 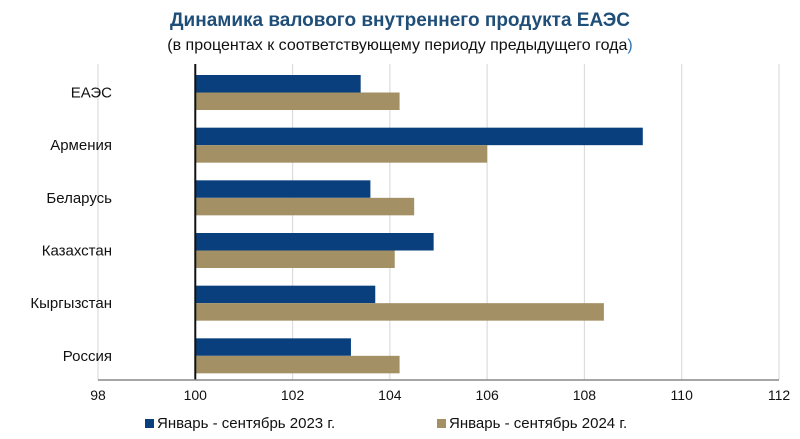 I want to click on x-tick-label: 98, so click(x=98, y=395).